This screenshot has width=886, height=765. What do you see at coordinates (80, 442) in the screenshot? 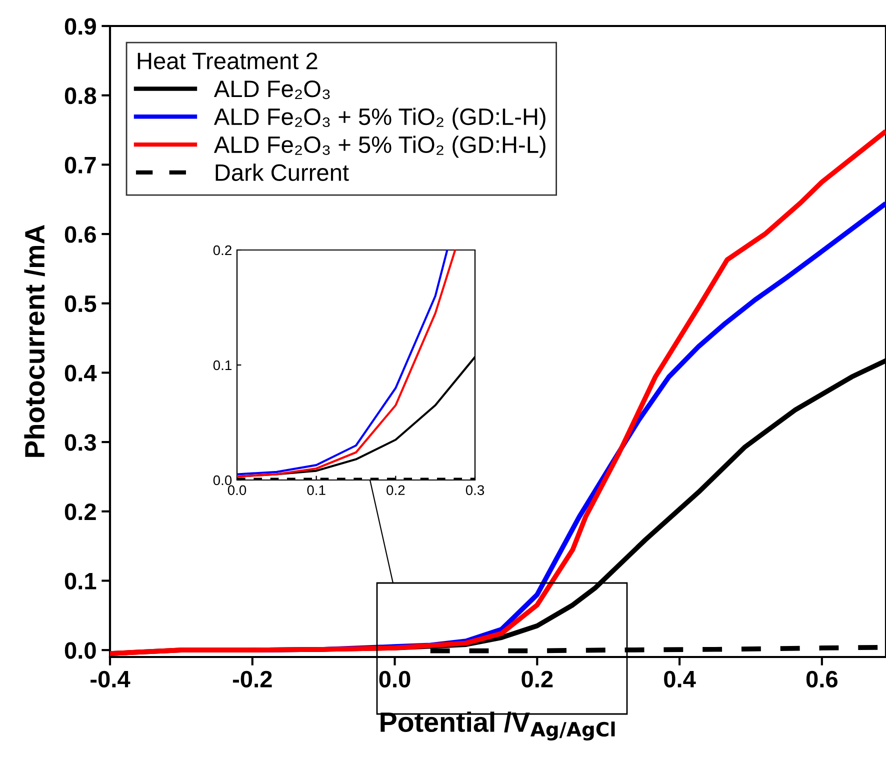
I see `y-tick-label: 0.3` at bounding box center [80, 442].